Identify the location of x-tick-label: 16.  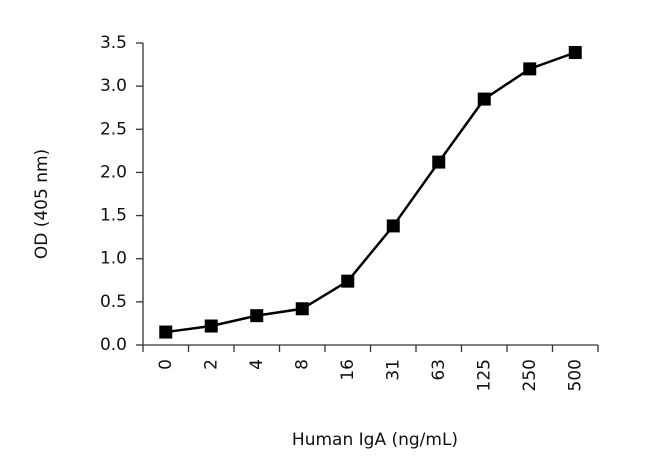
(348, 370).